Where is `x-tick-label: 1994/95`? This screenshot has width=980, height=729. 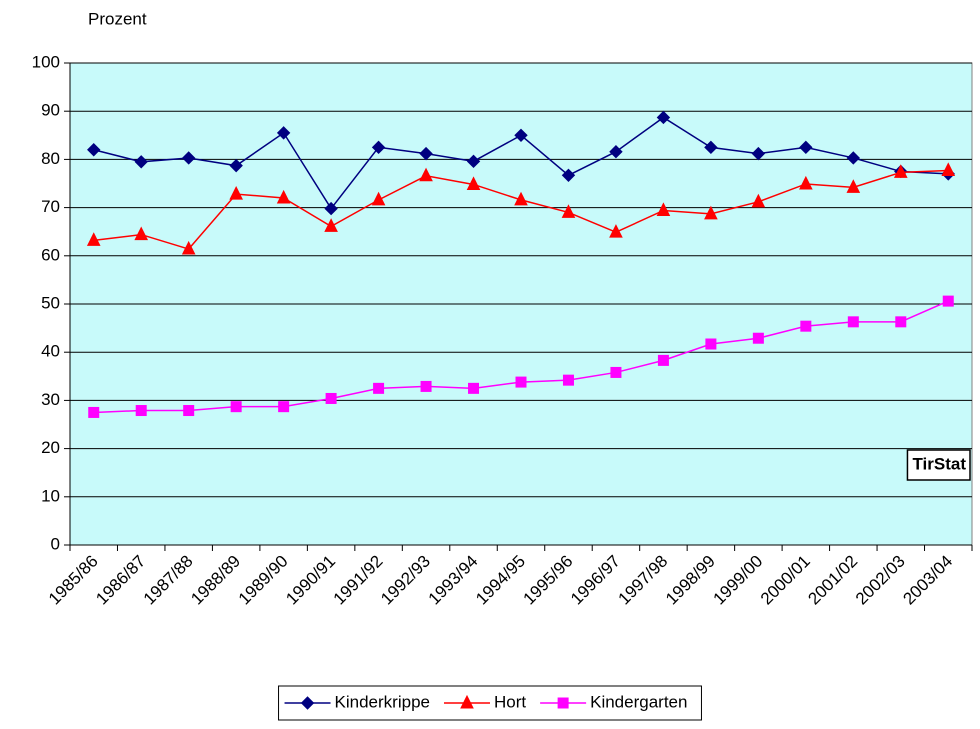
x-tick-label: 1994/95 is located at coordinates (500, 580).